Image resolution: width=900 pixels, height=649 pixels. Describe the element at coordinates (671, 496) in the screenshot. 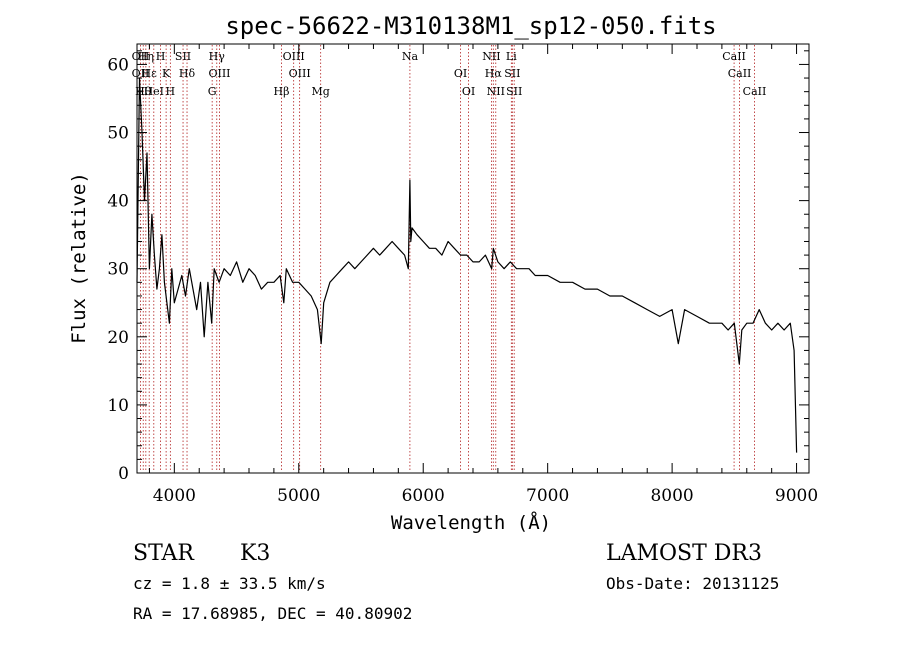

I see `x-tick-label: 8000` at that location.